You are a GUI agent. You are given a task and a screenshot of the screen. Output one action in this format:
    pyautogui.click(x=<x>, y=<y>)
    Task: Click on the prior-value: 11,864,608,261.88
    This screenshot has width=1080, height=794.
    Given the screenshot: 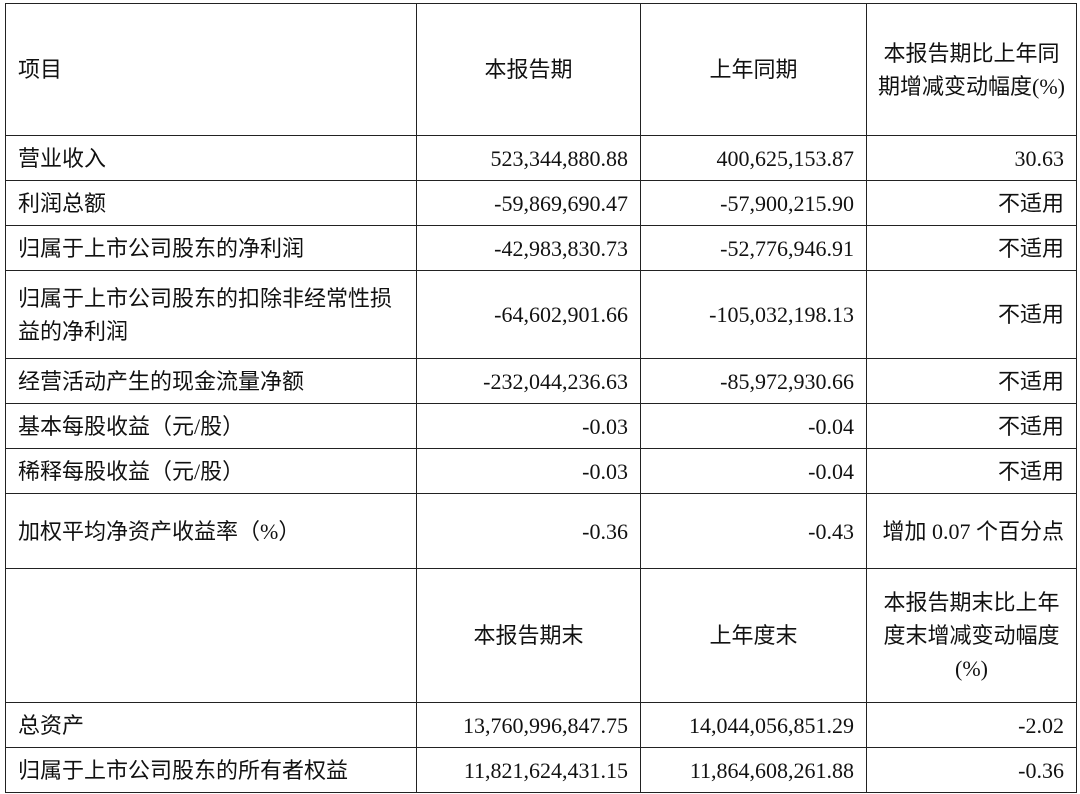 What is the action you would take?
    pyautogui.click(x=753, y=770)
    